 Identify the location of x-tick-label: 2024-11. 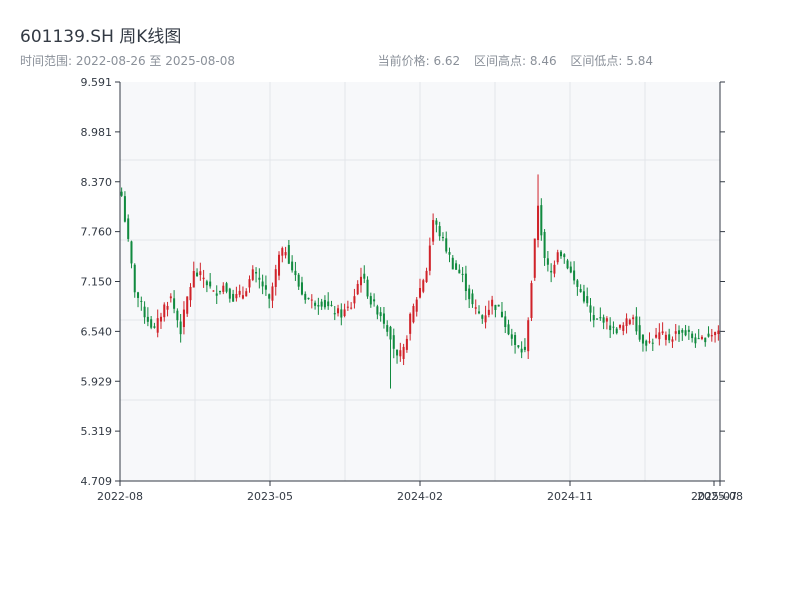
(570, 496).